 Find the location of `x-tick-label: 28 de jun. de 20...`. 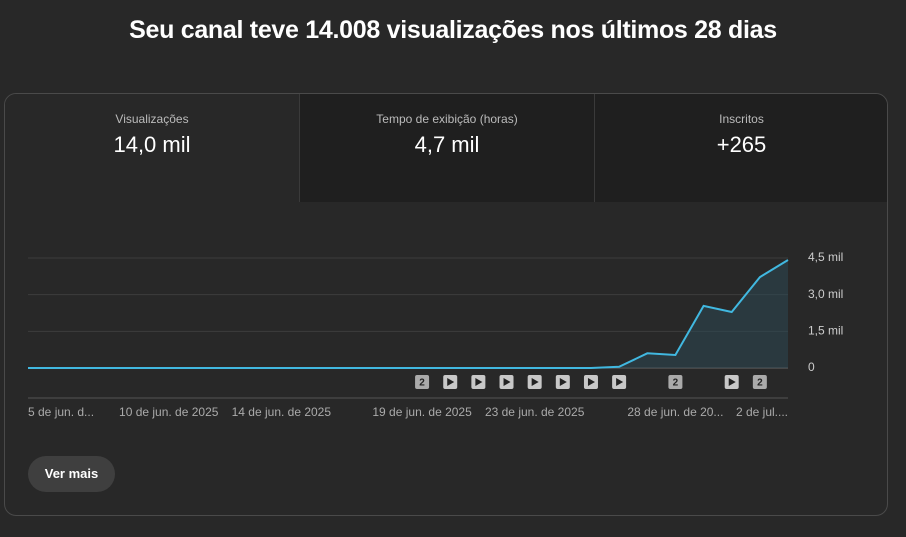

x-tick-label: 28 de jun. de 20... is located at coordinates (675, 412).